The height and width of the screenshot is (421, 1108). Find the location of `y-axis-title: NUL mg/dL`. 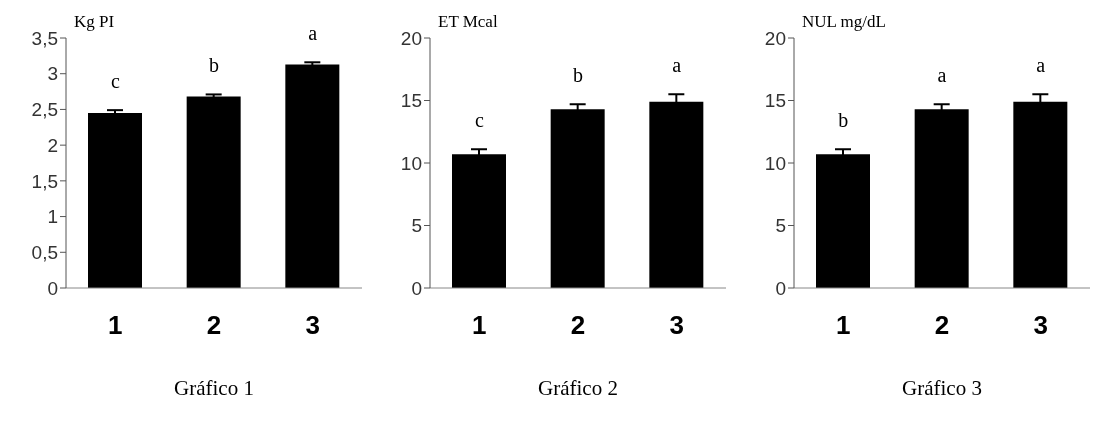

y-axis-title: NUL mg/dL is located at coordinates (844, 22).